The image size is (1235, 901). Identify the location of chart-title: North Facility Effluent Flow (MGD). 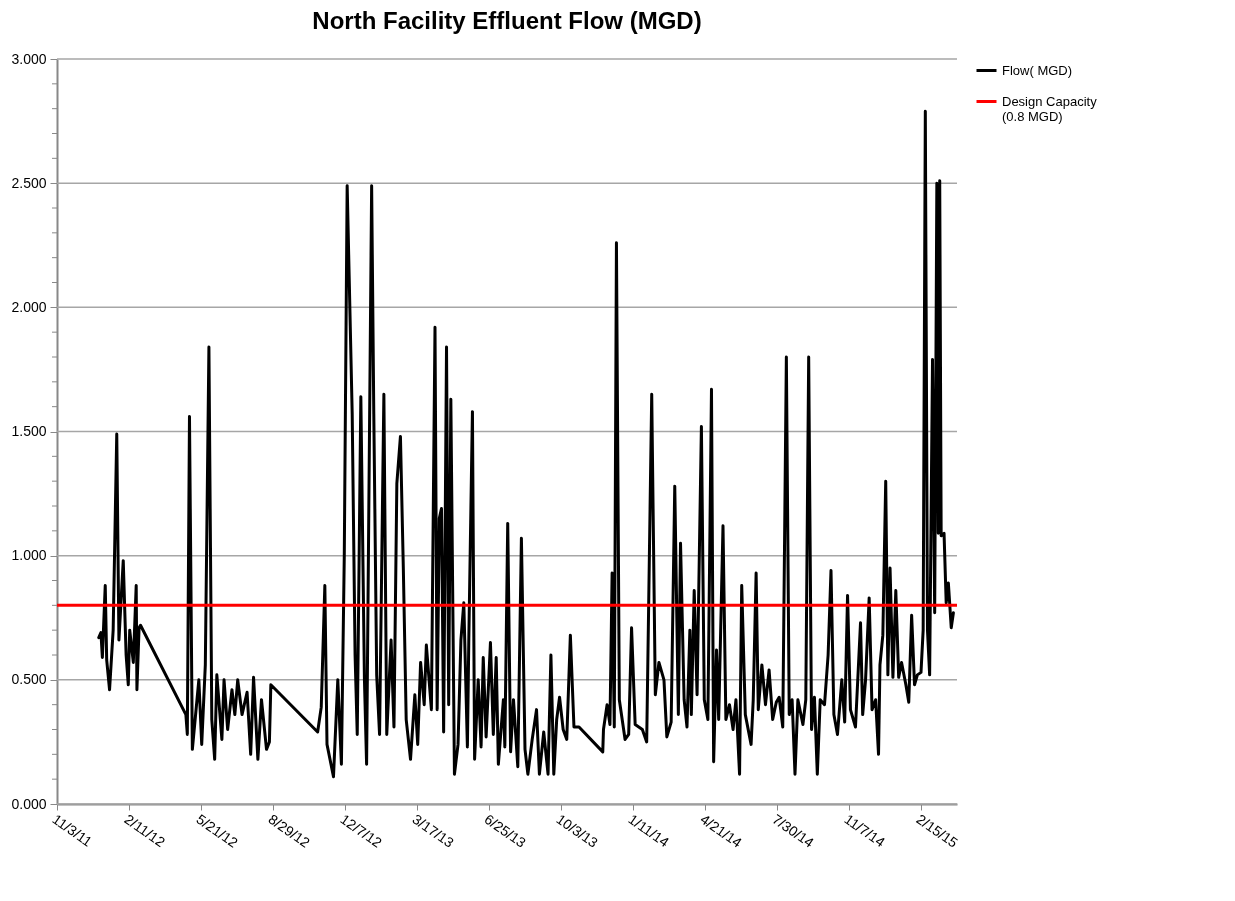
(507, 20).